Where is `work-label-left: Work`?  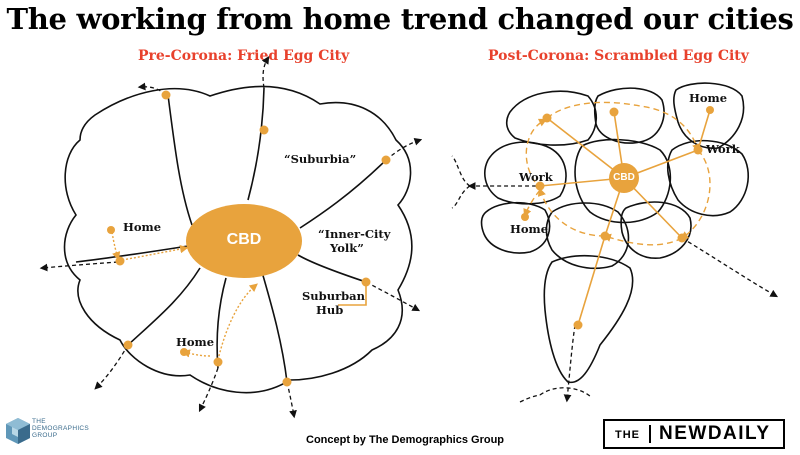 work-label-left: Work is located at coordinates (536, 177).